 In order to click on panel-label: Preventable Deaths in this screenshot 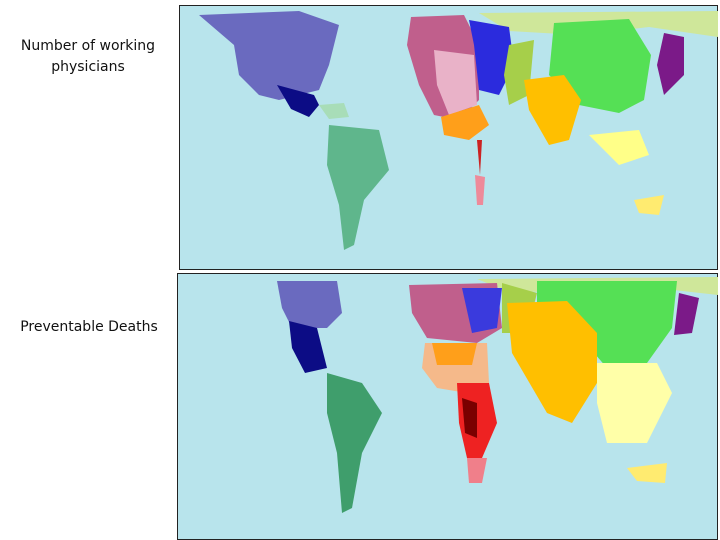, I will do `click(89, 327)`.